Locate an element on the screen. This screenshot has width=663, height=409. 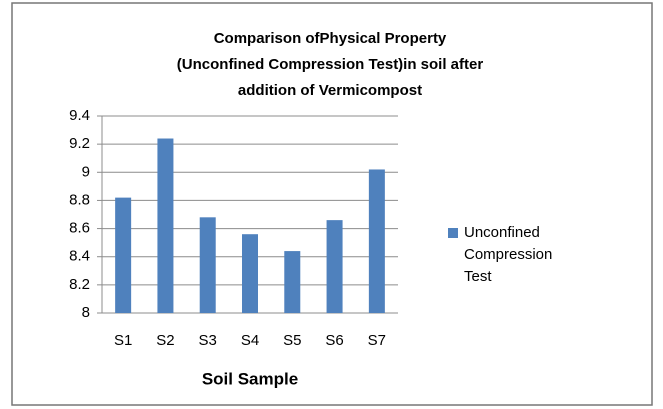
x-tick-label: S7 is located at coordinates (377, 340).